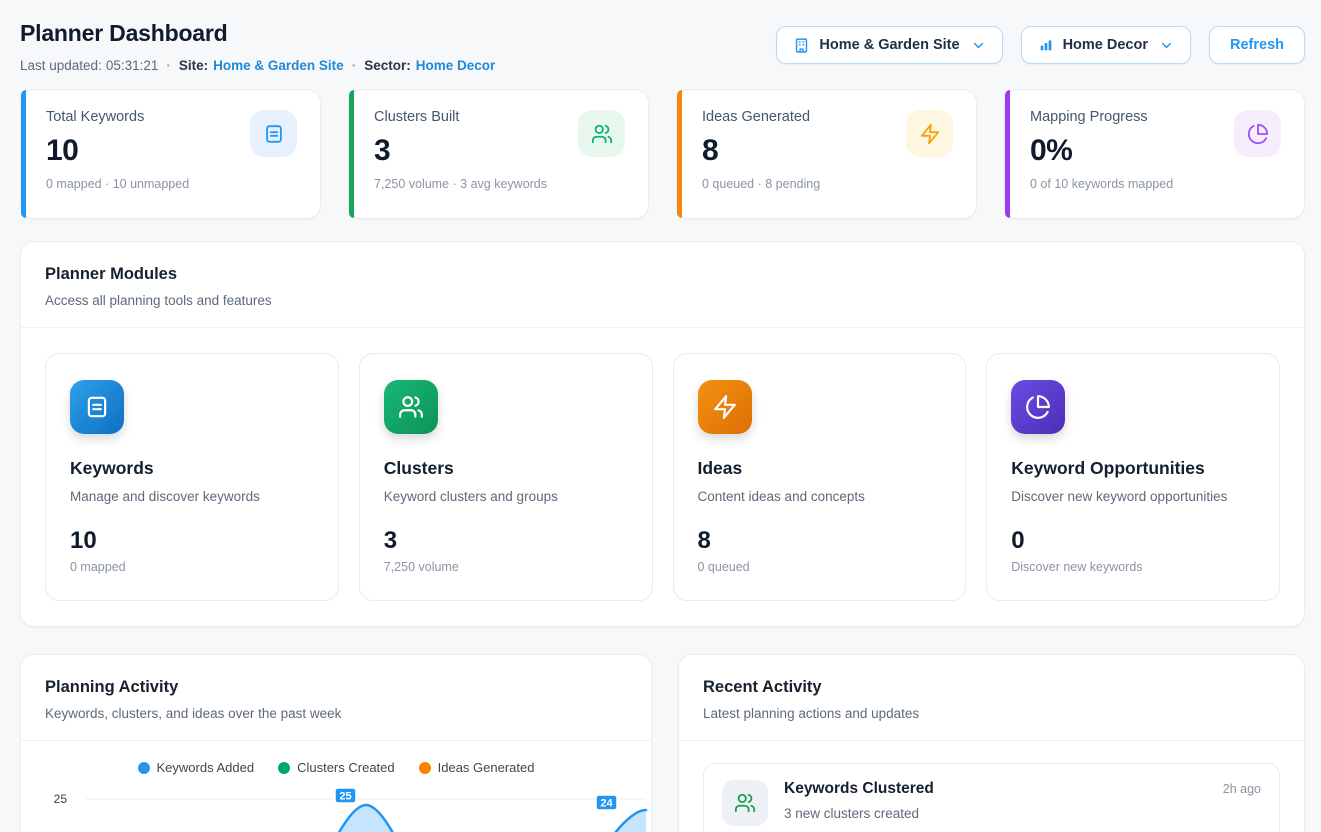  I want to click on header-actions: Home & Garden Site Home Decor Refresh, so click(1040, 45).